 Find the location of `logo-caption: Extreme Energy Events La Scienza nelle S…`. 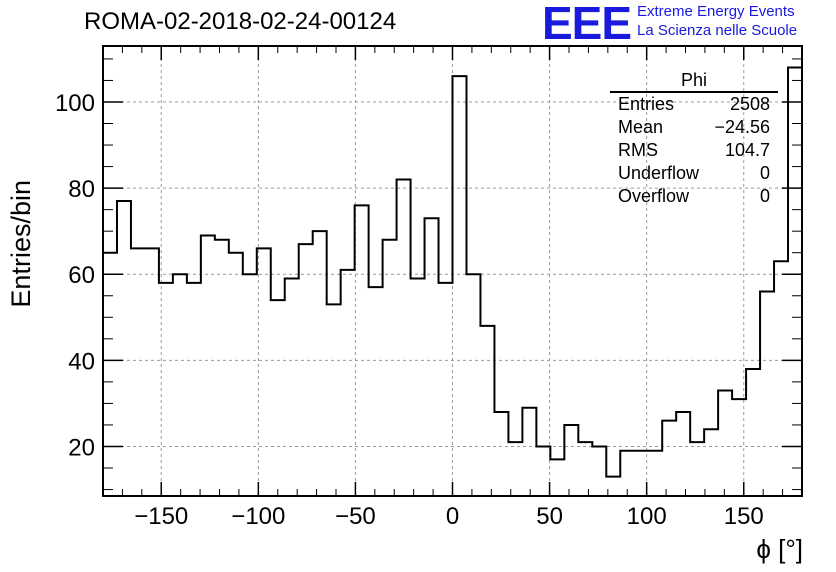

logo-caption: Extreme Energy Events La Scienza nelle S… is located at coordinates (717, 21).